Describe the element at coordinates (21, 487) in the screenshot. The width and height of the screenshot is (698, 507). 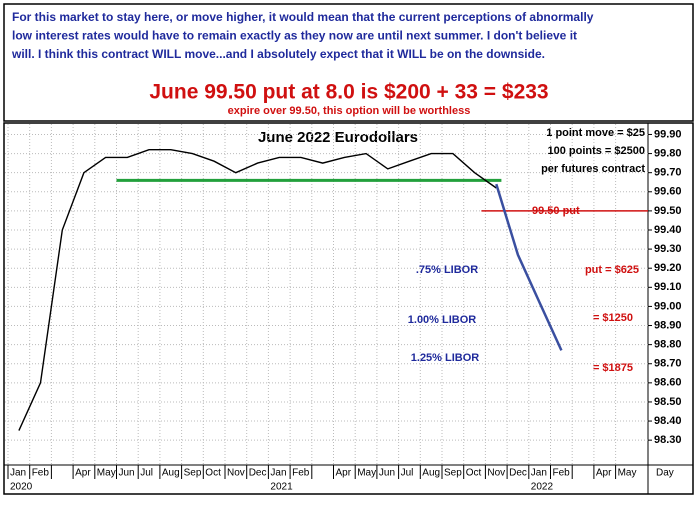
I see `year-label: 2020` at that location.